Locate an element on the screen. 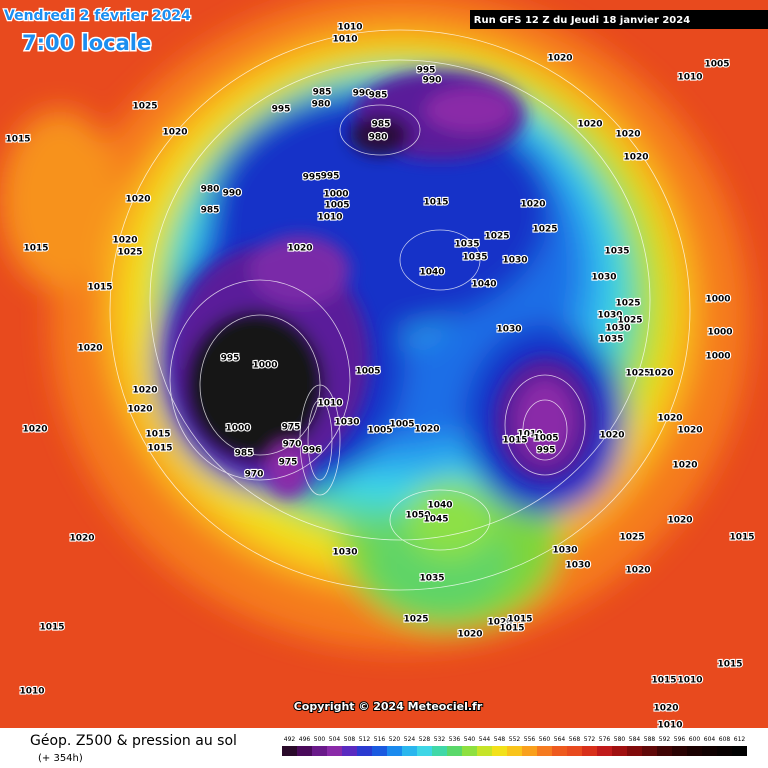 The height and width of the screenshot is (768, 768). forecast-time: 7:00 locale is located at coordinates (86, 43).